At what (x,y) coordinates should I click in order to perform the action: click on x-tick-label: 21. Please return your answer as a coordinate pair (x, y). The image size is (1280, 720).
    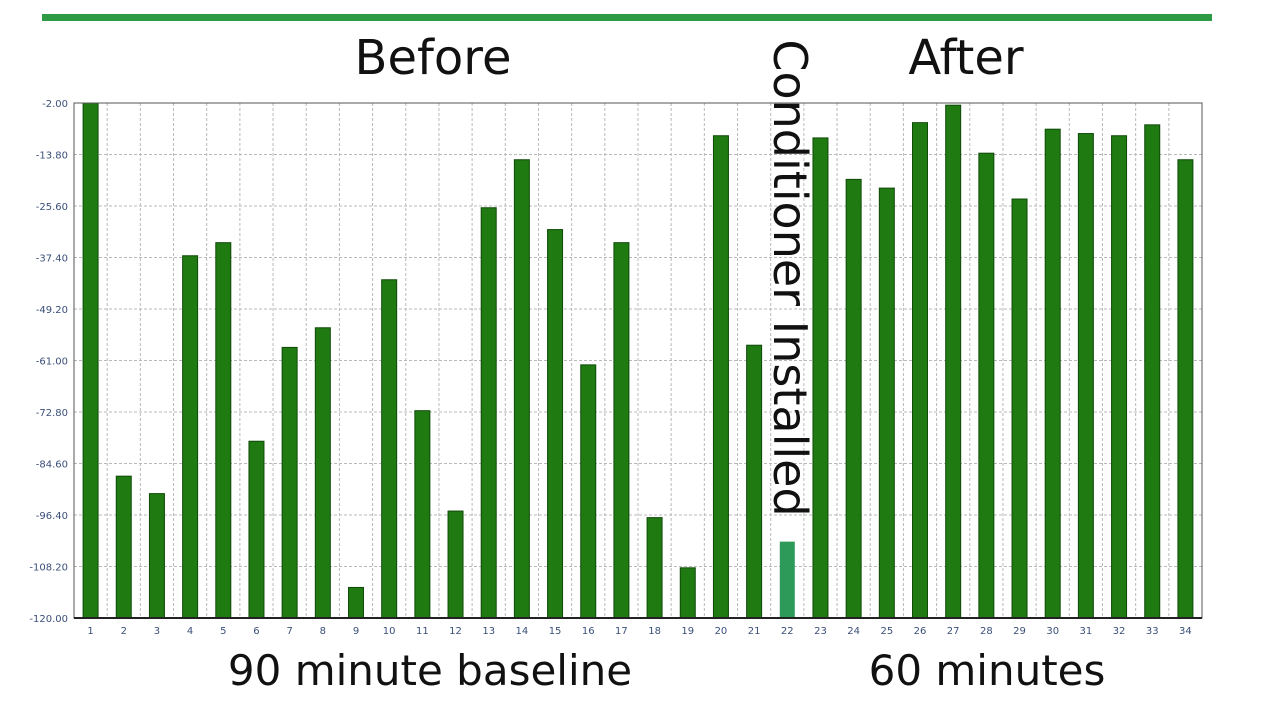
    Looking at the image, I should click on (754, 631).